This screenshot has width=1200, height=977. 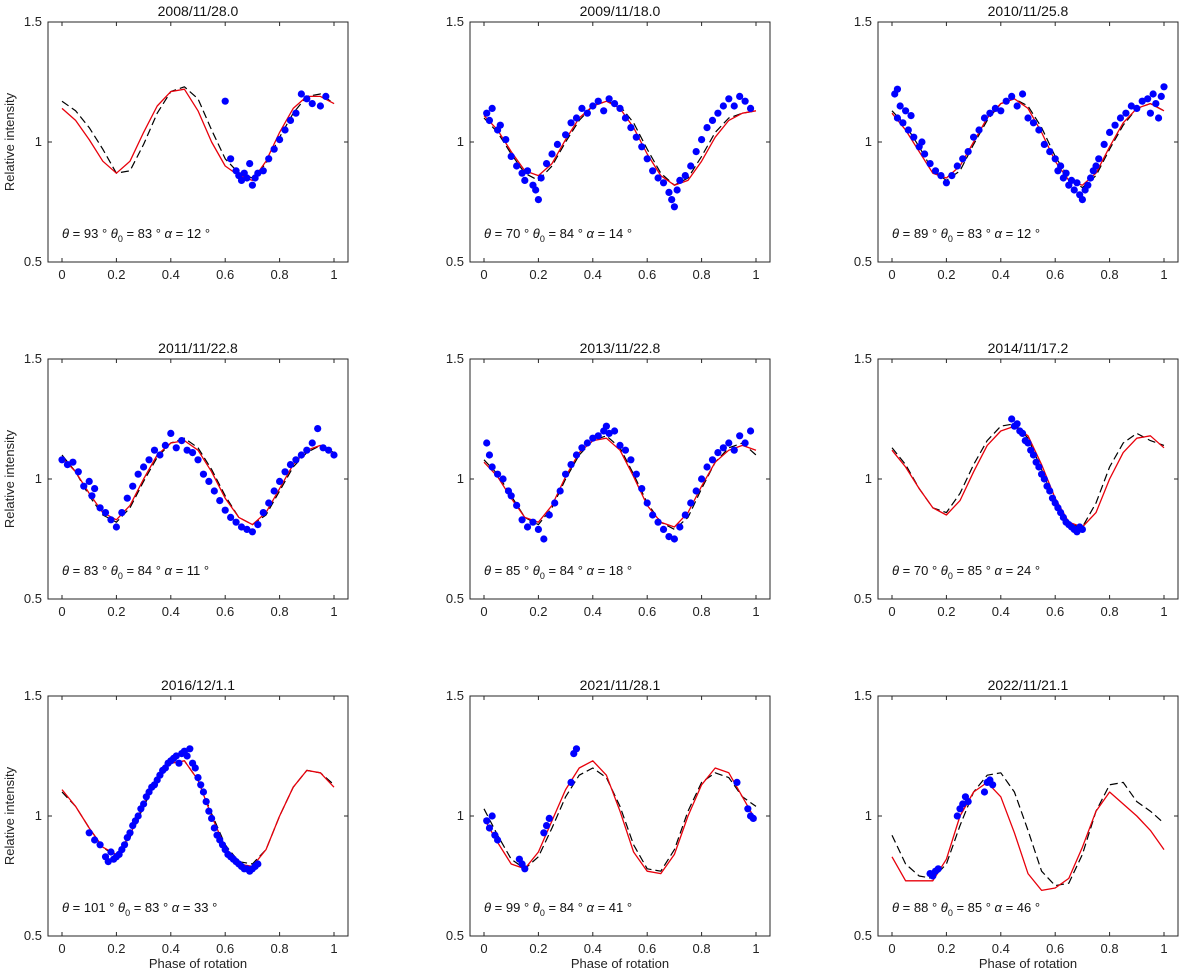 I want to click on orbit-geometry-annotation: θ = 93 ° θ0 = 83 ° α = 12 °, so click(x=136, y=235).